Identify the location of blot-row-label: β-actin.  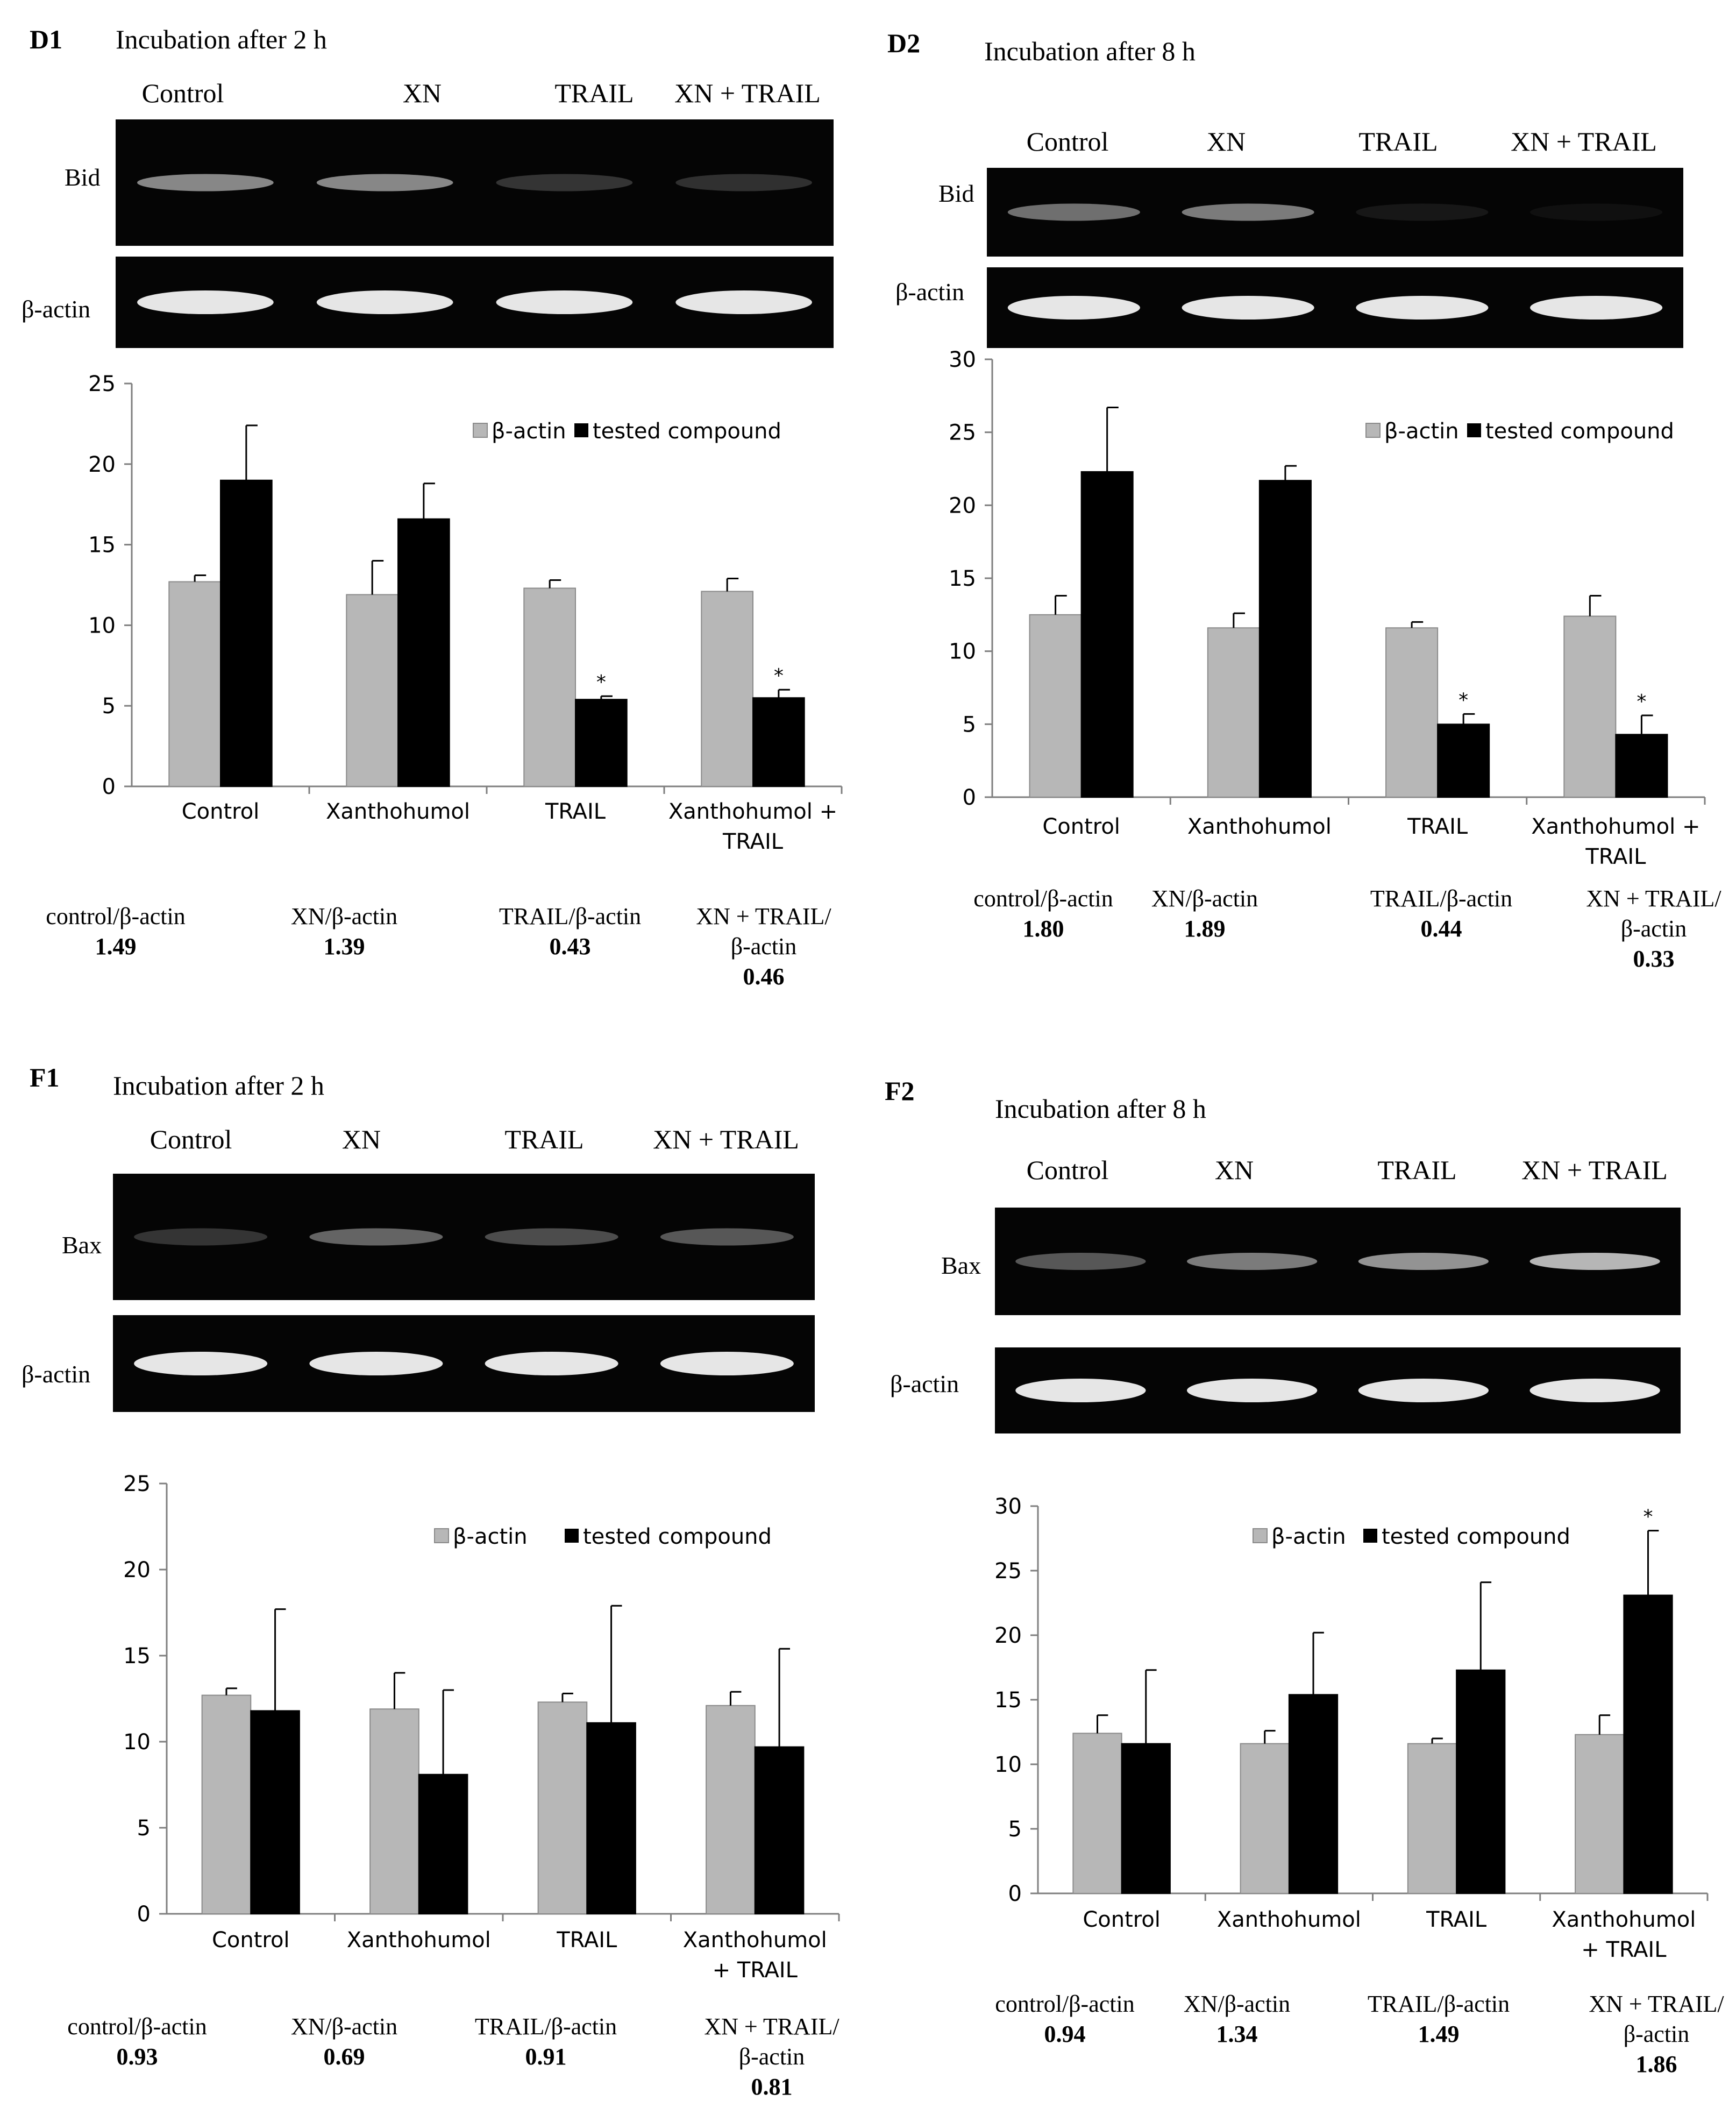
(56, 1374).